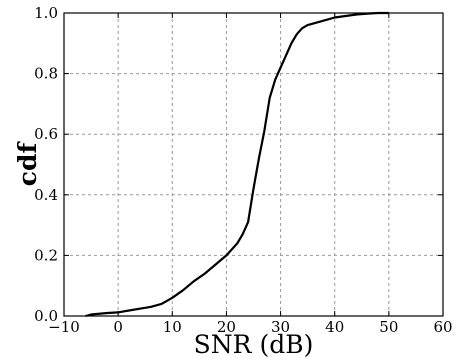 The image size is (456, 360). What do you see at coordinates (46, 13) in the screenshot?
I see `y-tick-label: 1.0` at bounding box center [46, 13].